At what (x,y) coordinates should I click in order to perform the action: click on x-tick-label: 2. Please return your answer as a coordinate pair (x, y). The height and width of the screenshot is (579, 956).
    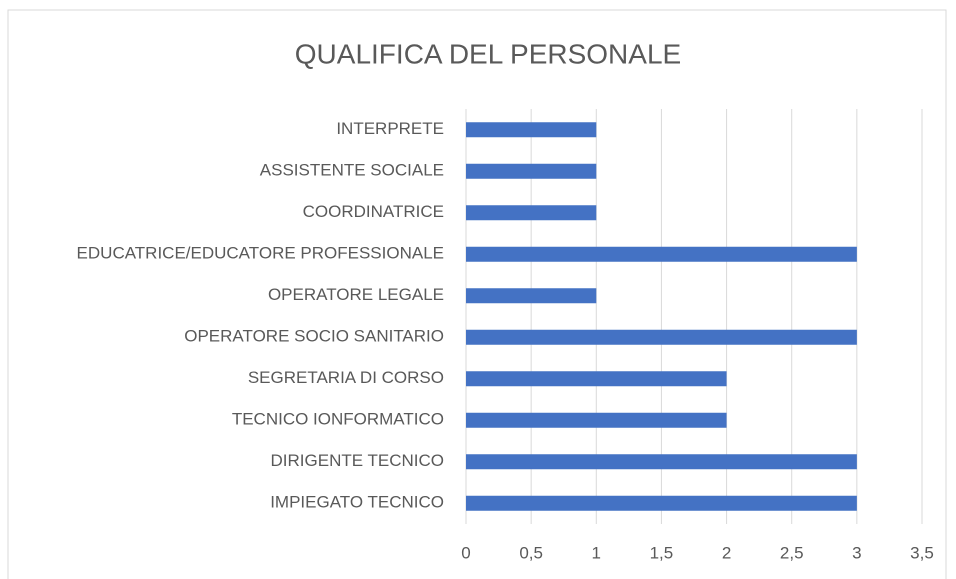
    Looking at the image, I should click on (726, 552).